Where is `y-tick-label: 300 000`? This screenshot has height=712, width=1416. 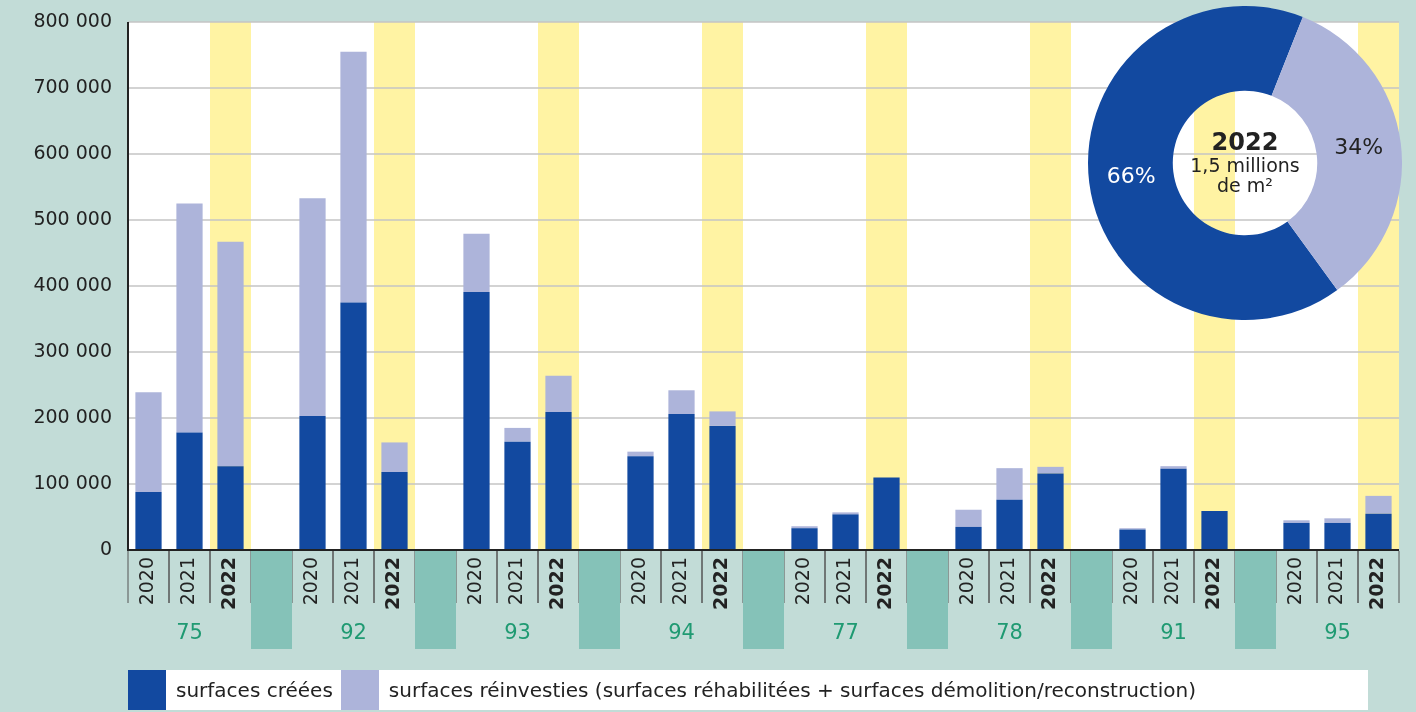 y-tick-label: 300 000 is located at coordinates (72, 349).